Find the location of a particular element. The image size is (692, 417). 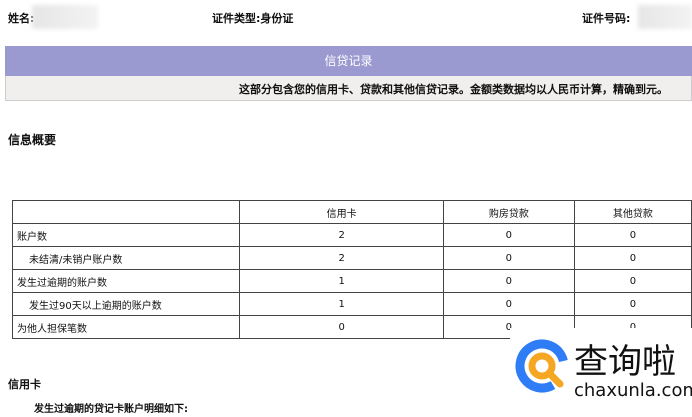

header-cell: 购房贷款 is located at coordinates (508, 212).